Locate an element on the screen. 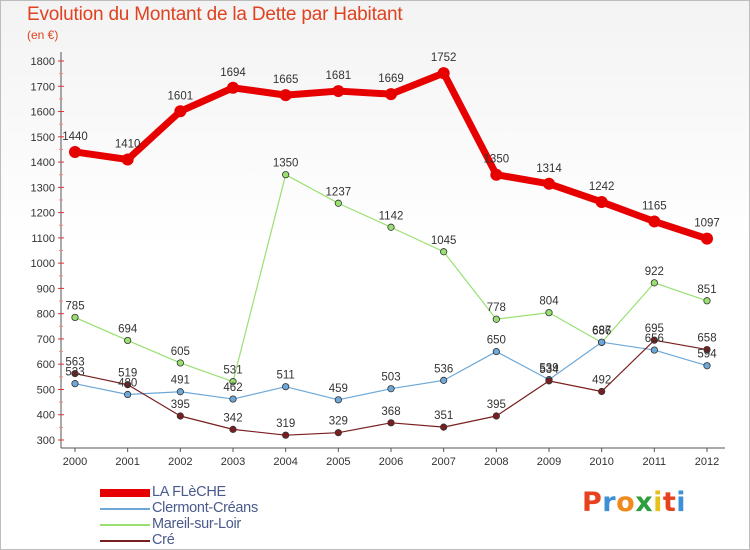 The width and height of the screenshot is (750, 550). data-label: 1237 is located at coordinates (339, 192).